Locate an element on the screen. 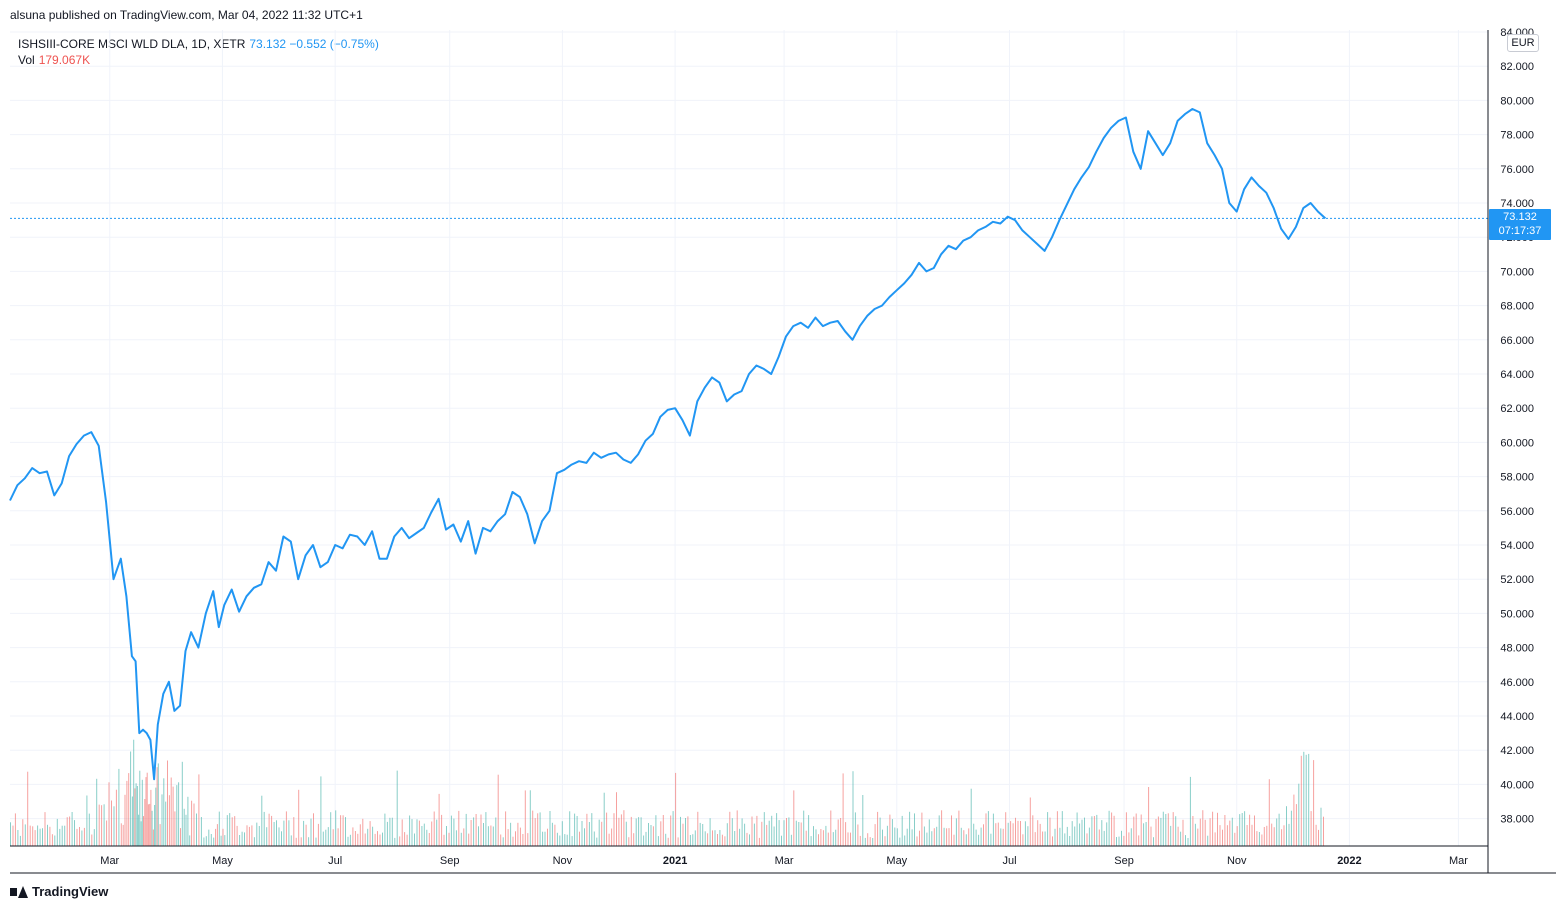  price-tick-label: 70.000 is located at coordinates (1517, 272).